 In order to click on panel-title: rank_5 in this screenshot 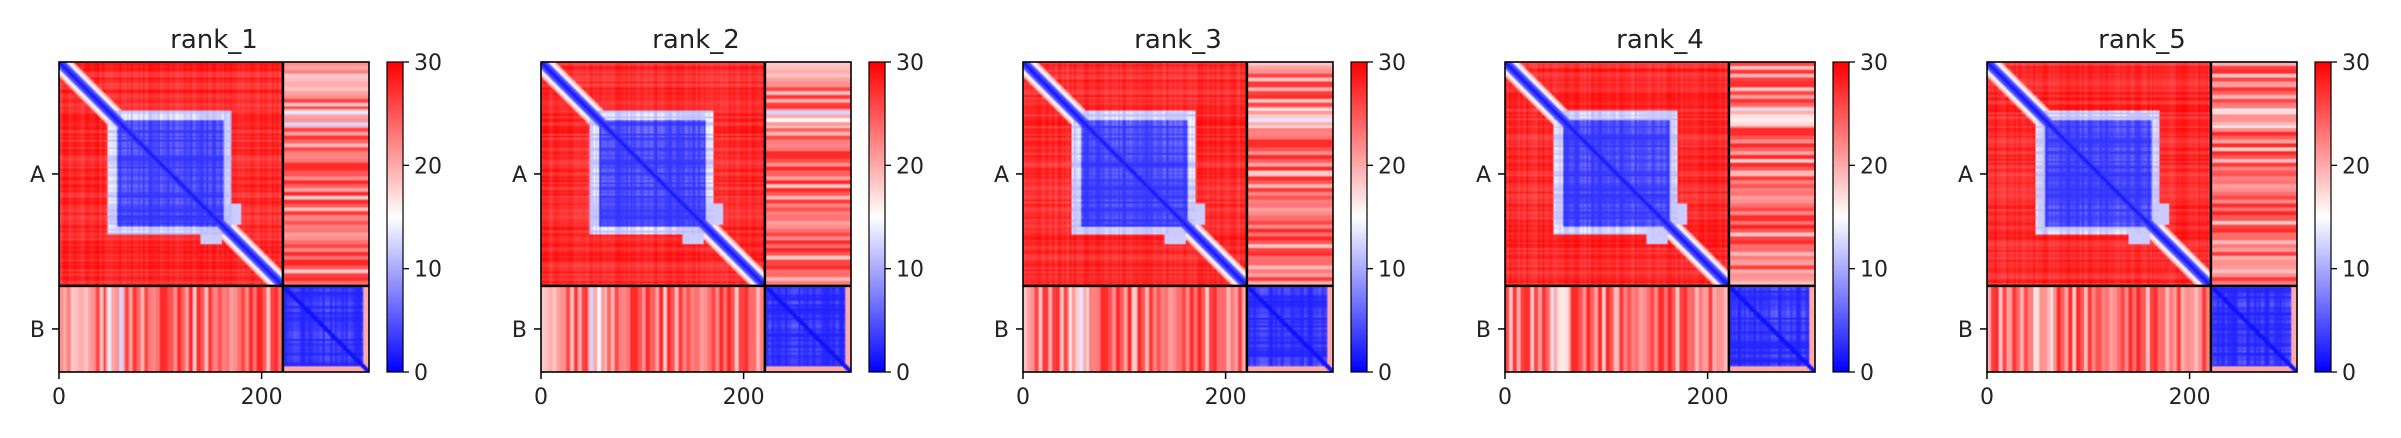, I will do `click(2142, 40)`.